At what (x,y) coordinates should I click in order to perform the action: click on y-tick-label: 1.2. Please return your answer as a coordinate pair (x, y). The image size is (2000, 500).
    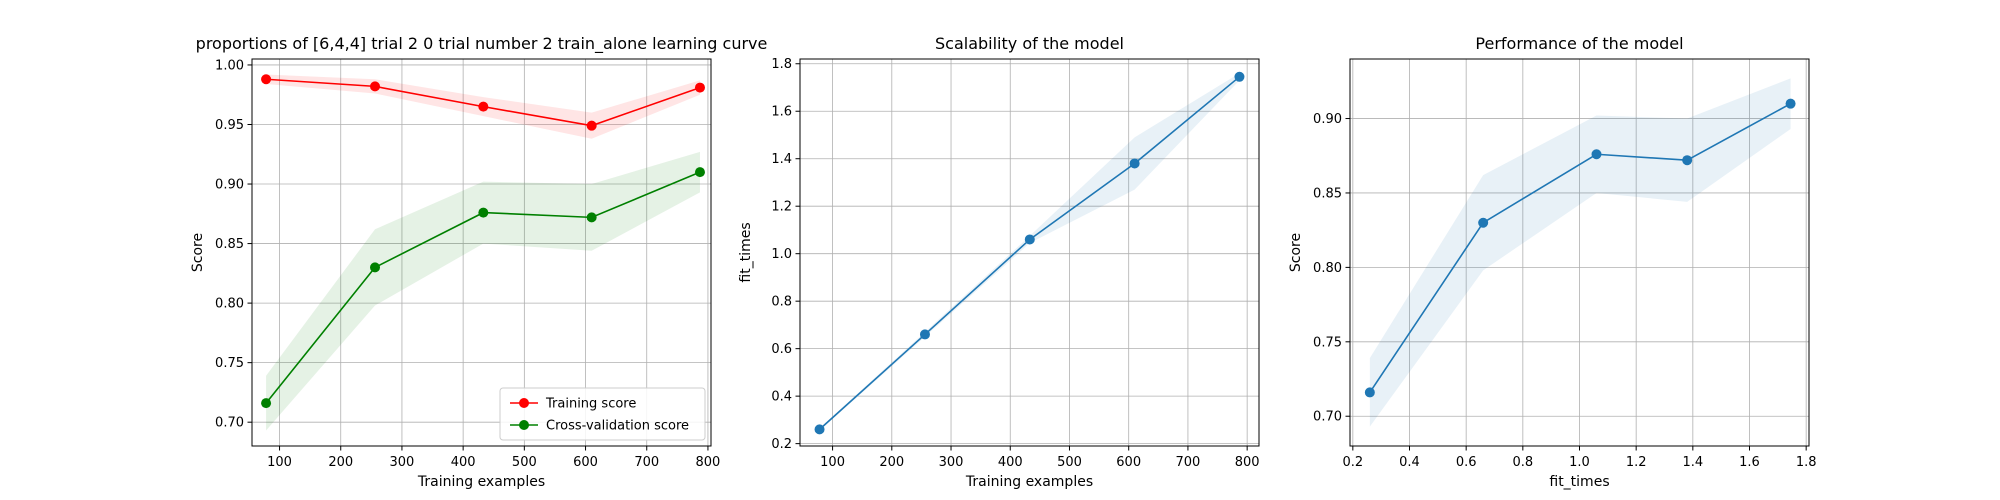
    Looking at the image, I should click on (781, 207).